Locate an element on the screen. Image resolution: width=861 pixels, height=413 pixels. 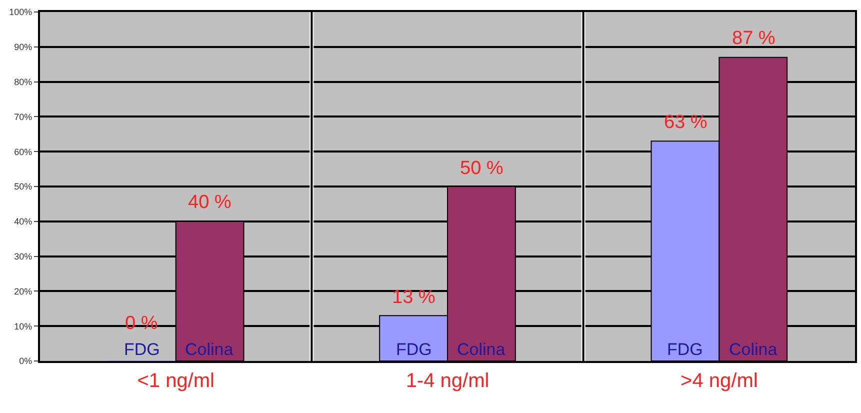
x-tick-label: >4 ng/ml is located at coordinates (719, 381).